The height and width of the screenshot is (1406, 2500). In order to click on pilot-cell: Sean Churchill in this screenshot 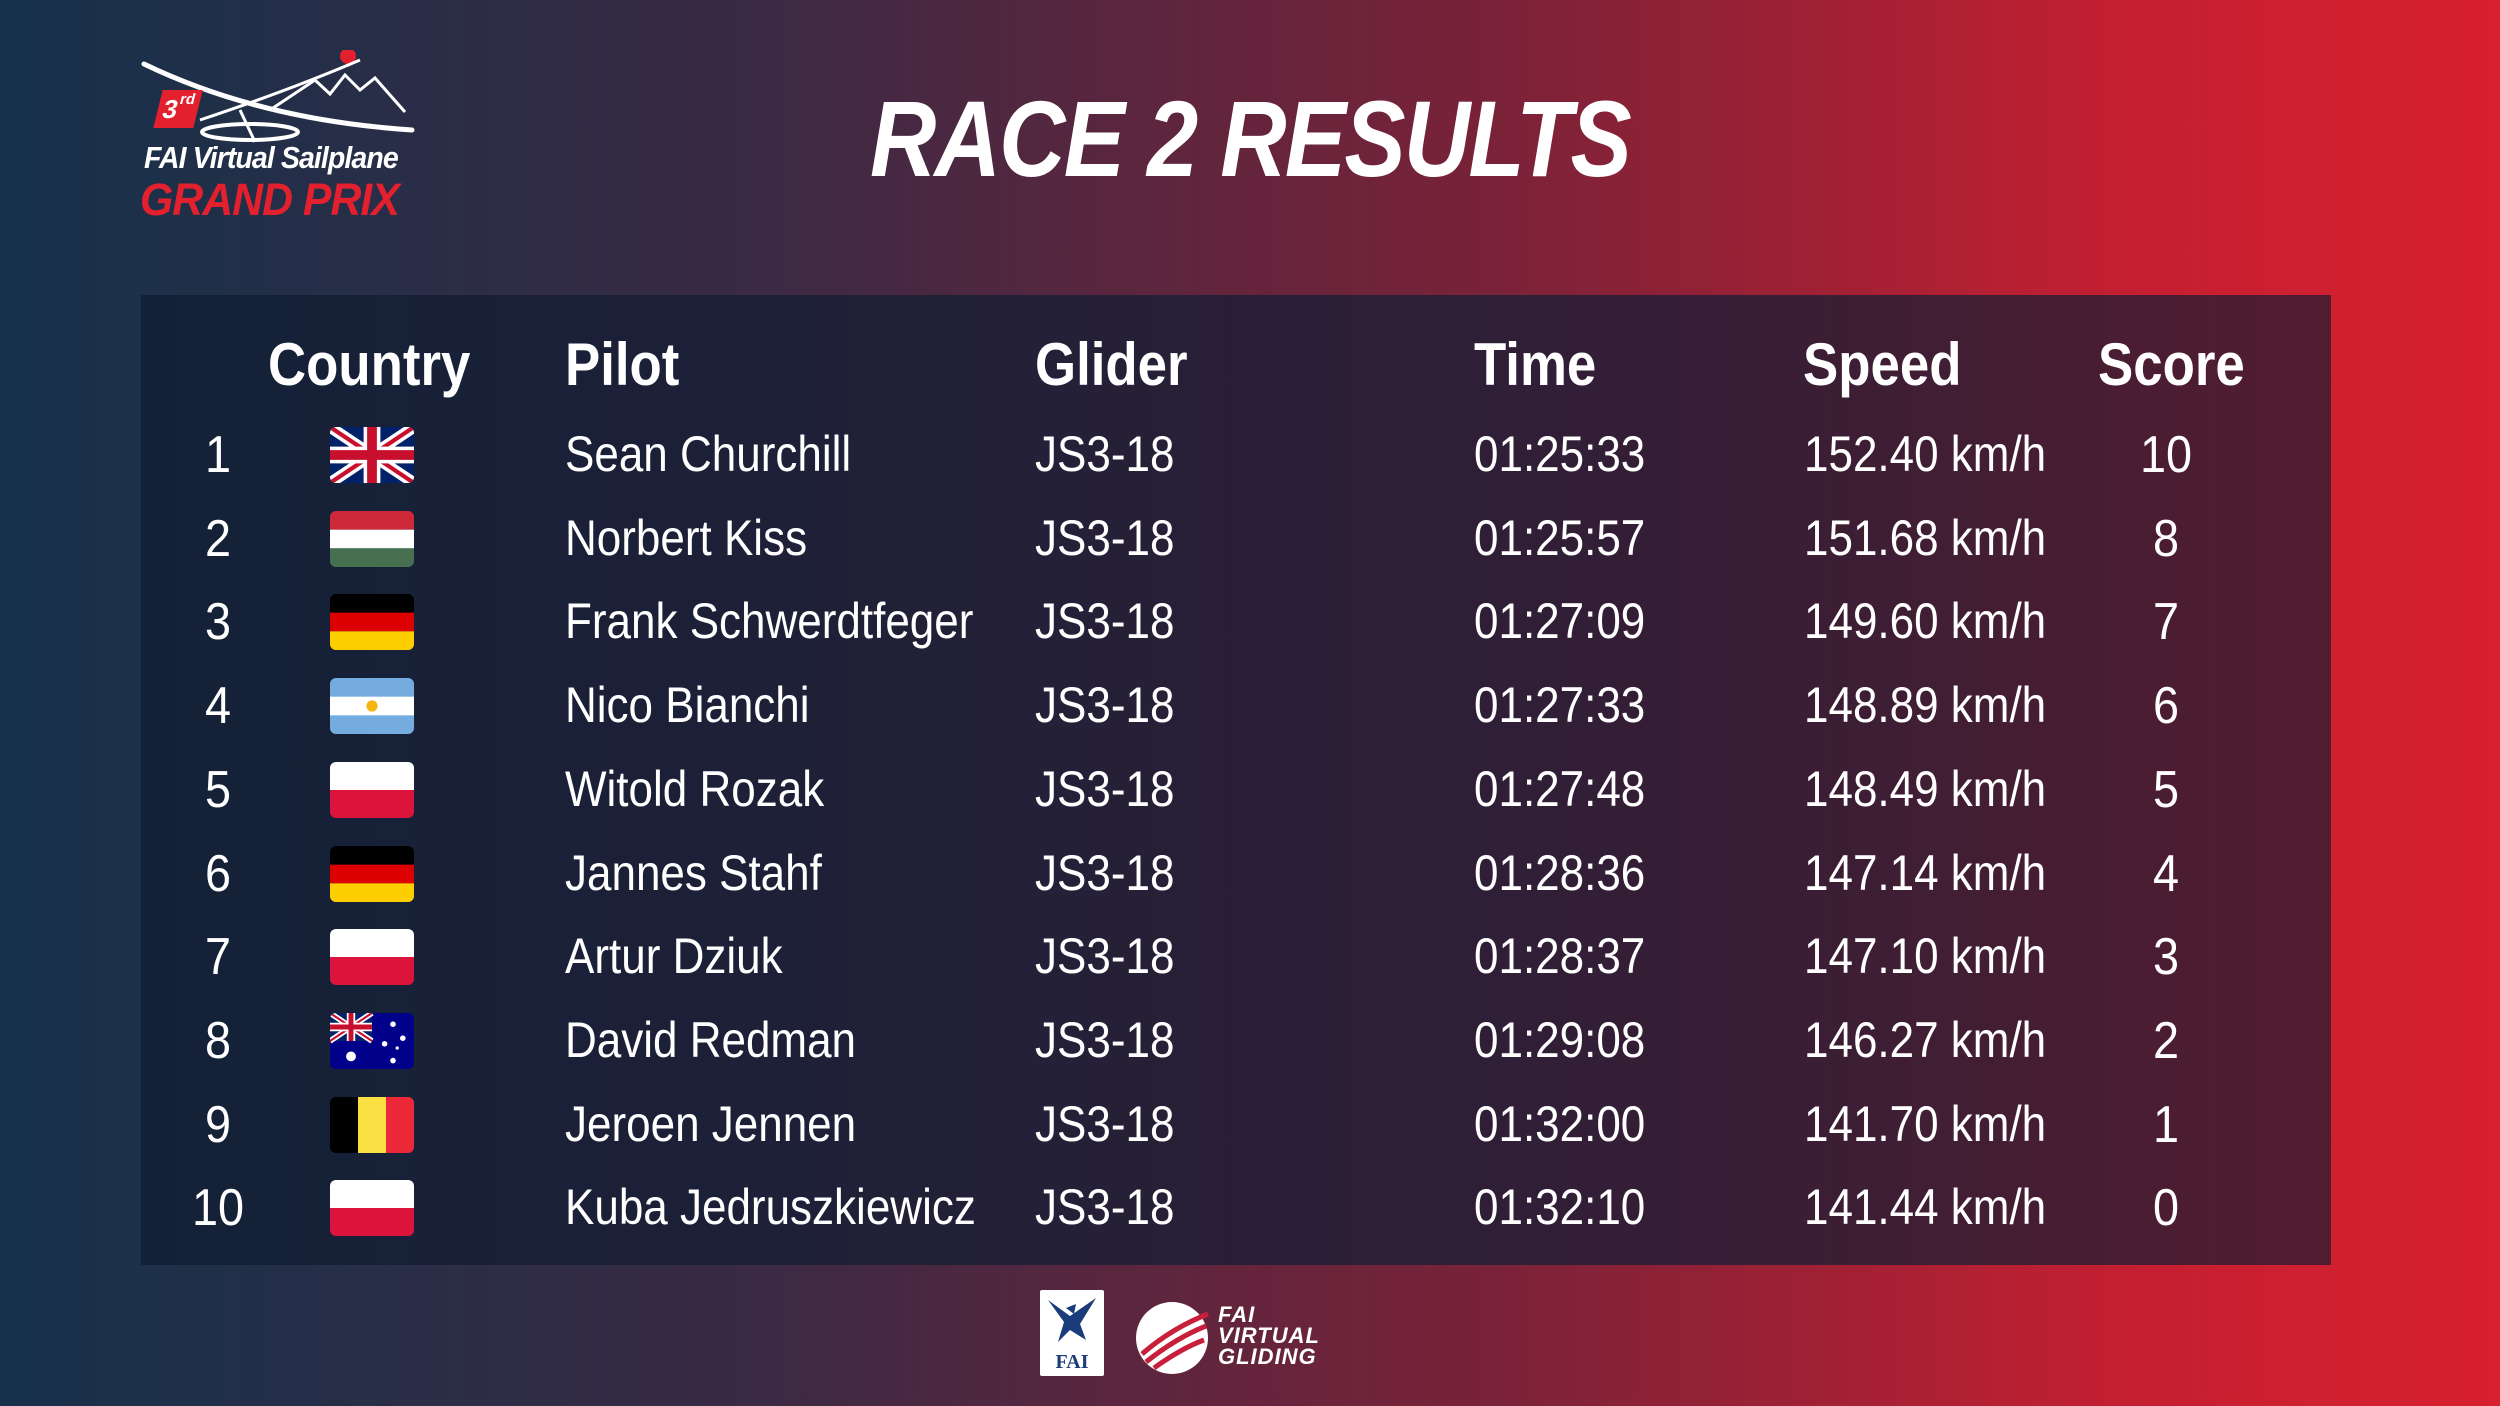, I will do `click(708, 454)`.